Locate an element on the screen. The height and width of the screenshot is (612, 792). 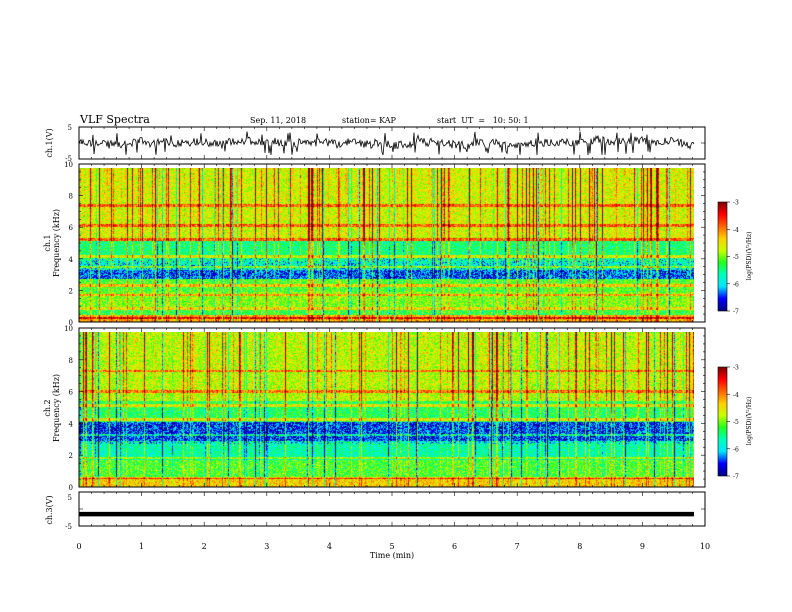
ch1-waveform-ylabel: ch.1(V) is located at coordinates (49, 142).